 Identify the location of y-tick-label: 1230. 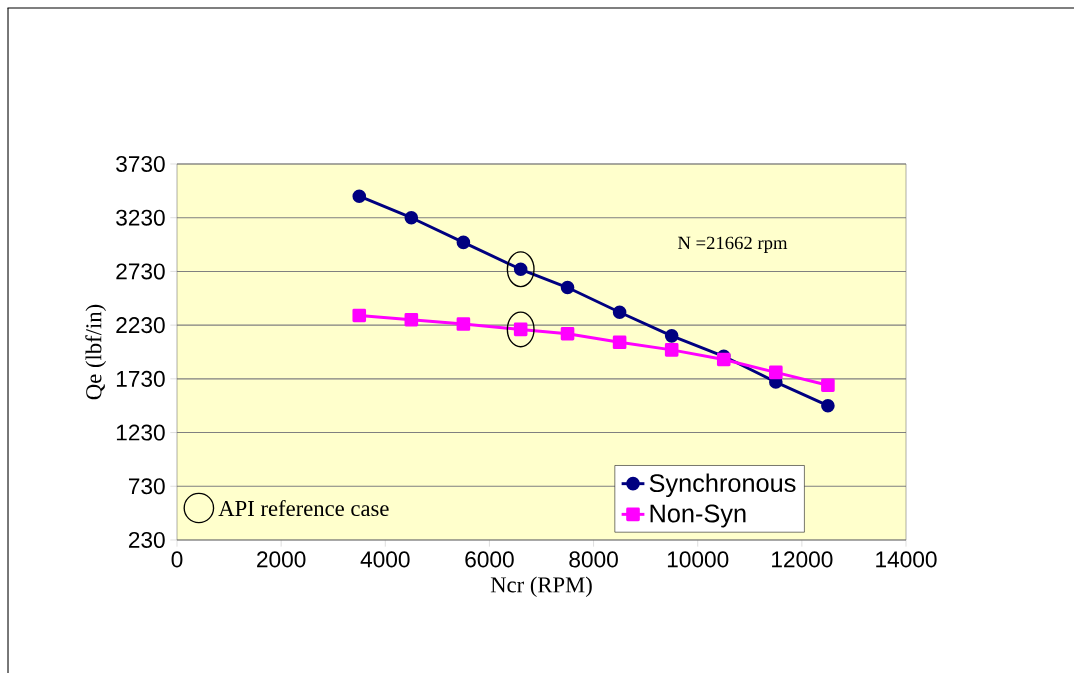
(140, 432).